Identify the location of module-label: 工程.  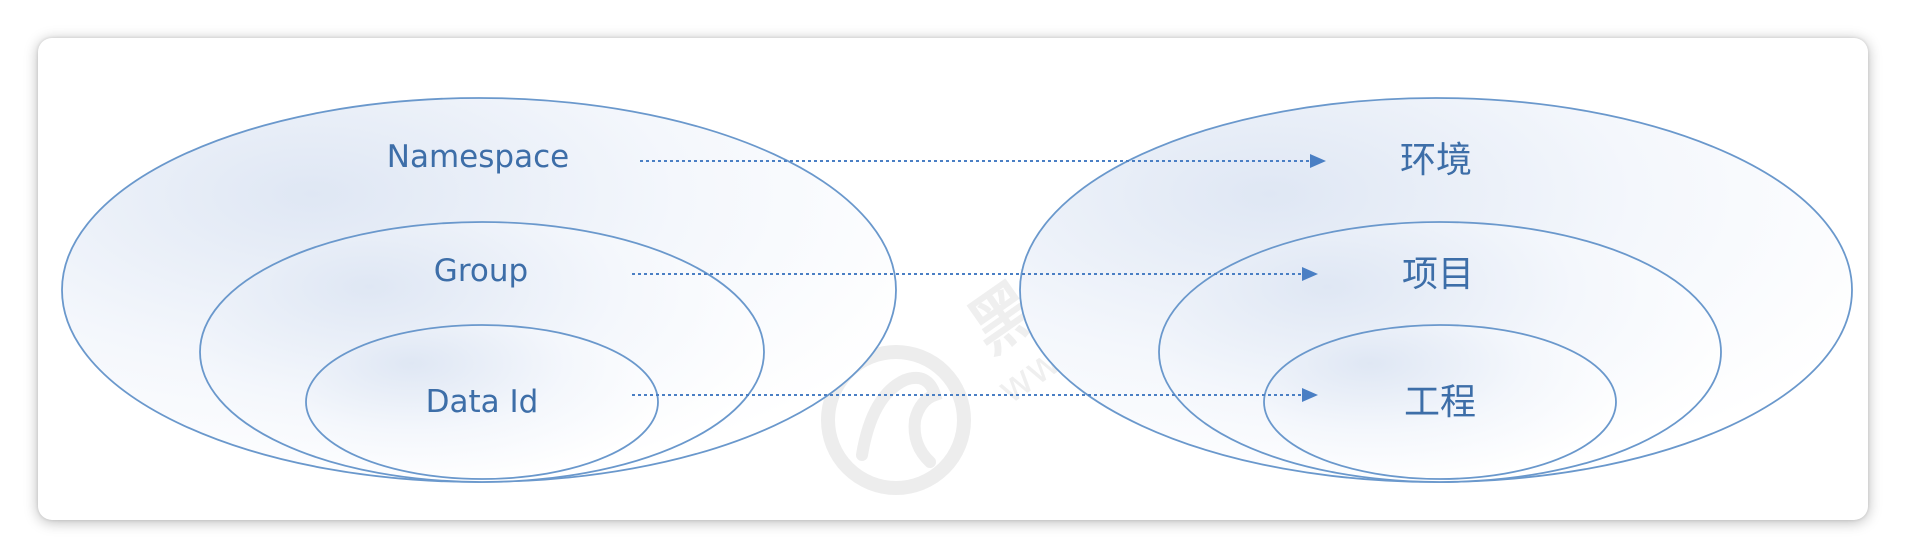
(1440, 402).